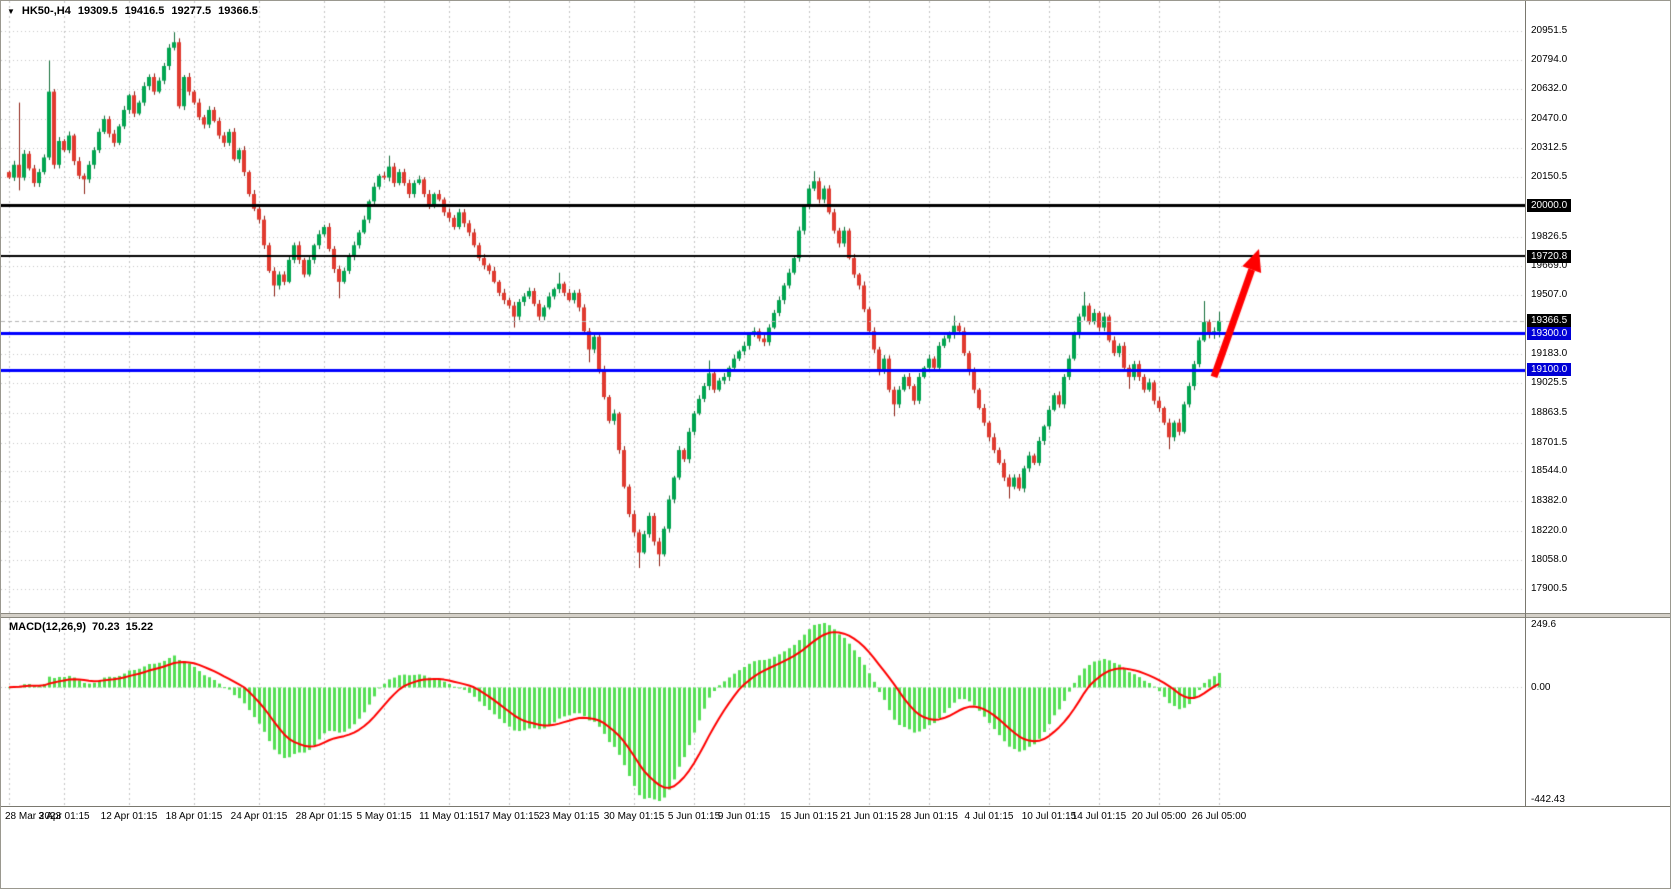 The image size is (1671, 889). What do you see at coordinates (835, 615) in the screenshot?
I see `panel-splitter` at bounding box center [835, 615].